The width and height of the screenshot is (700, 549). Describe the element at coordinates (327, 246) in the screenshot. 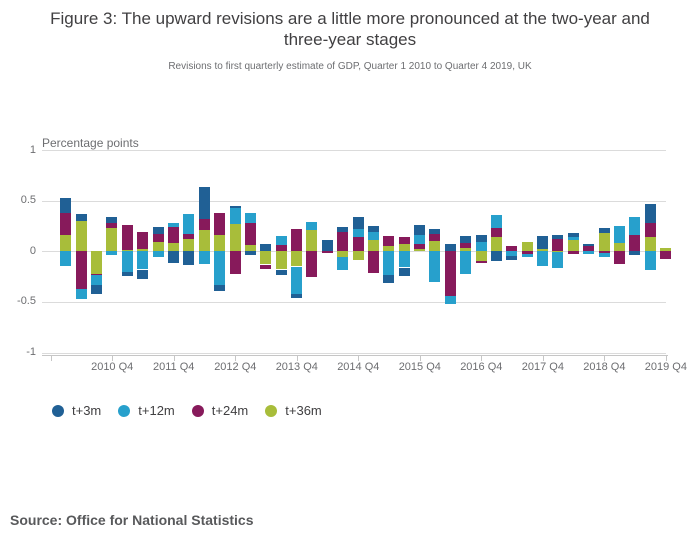

I see `bar-segment-t+3m-2014-Q2` at that location.